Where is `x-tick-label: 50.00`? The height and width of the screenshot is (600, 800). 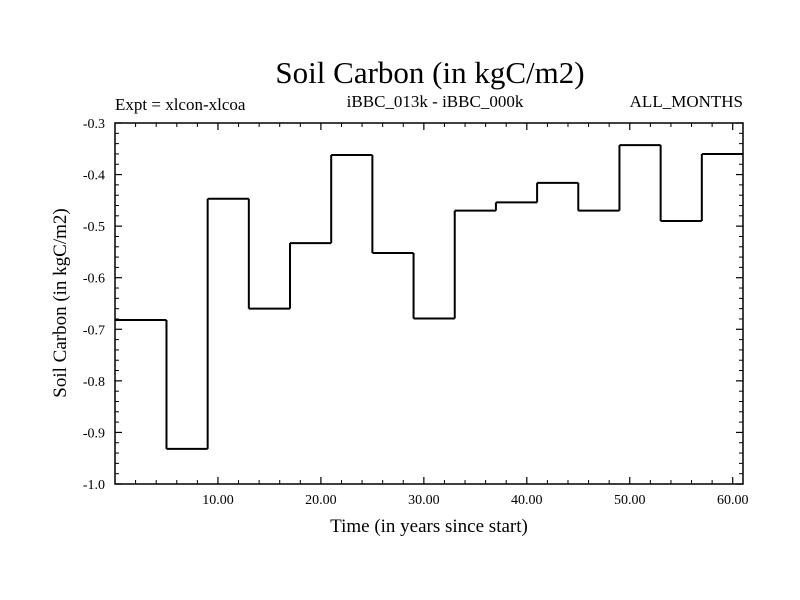
x-tick-label: 50.00 is located at coordinates (630, 500).